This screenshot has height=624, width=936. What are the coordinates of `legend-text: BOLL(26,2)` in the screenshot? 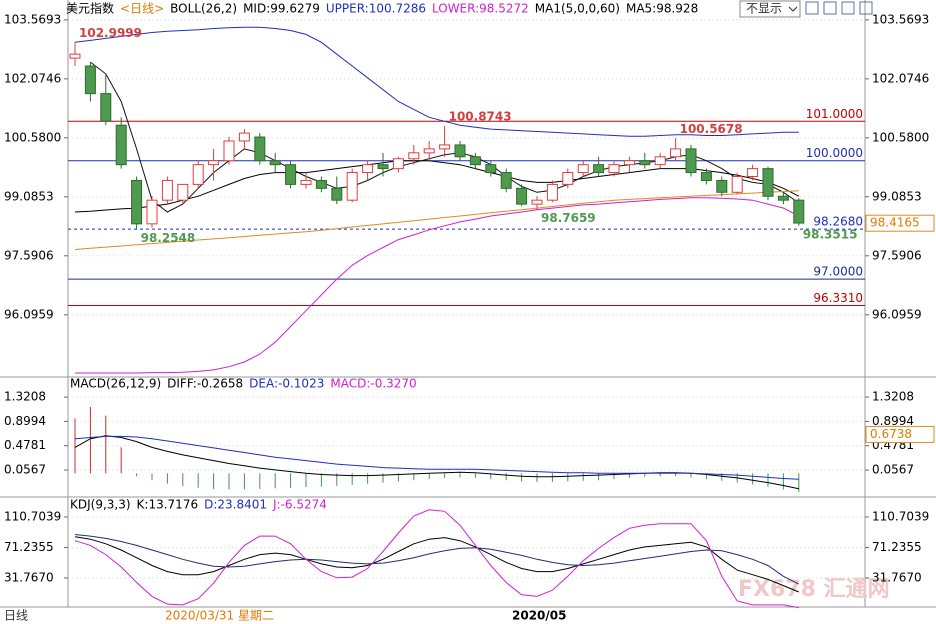 It's located at (203, 9).